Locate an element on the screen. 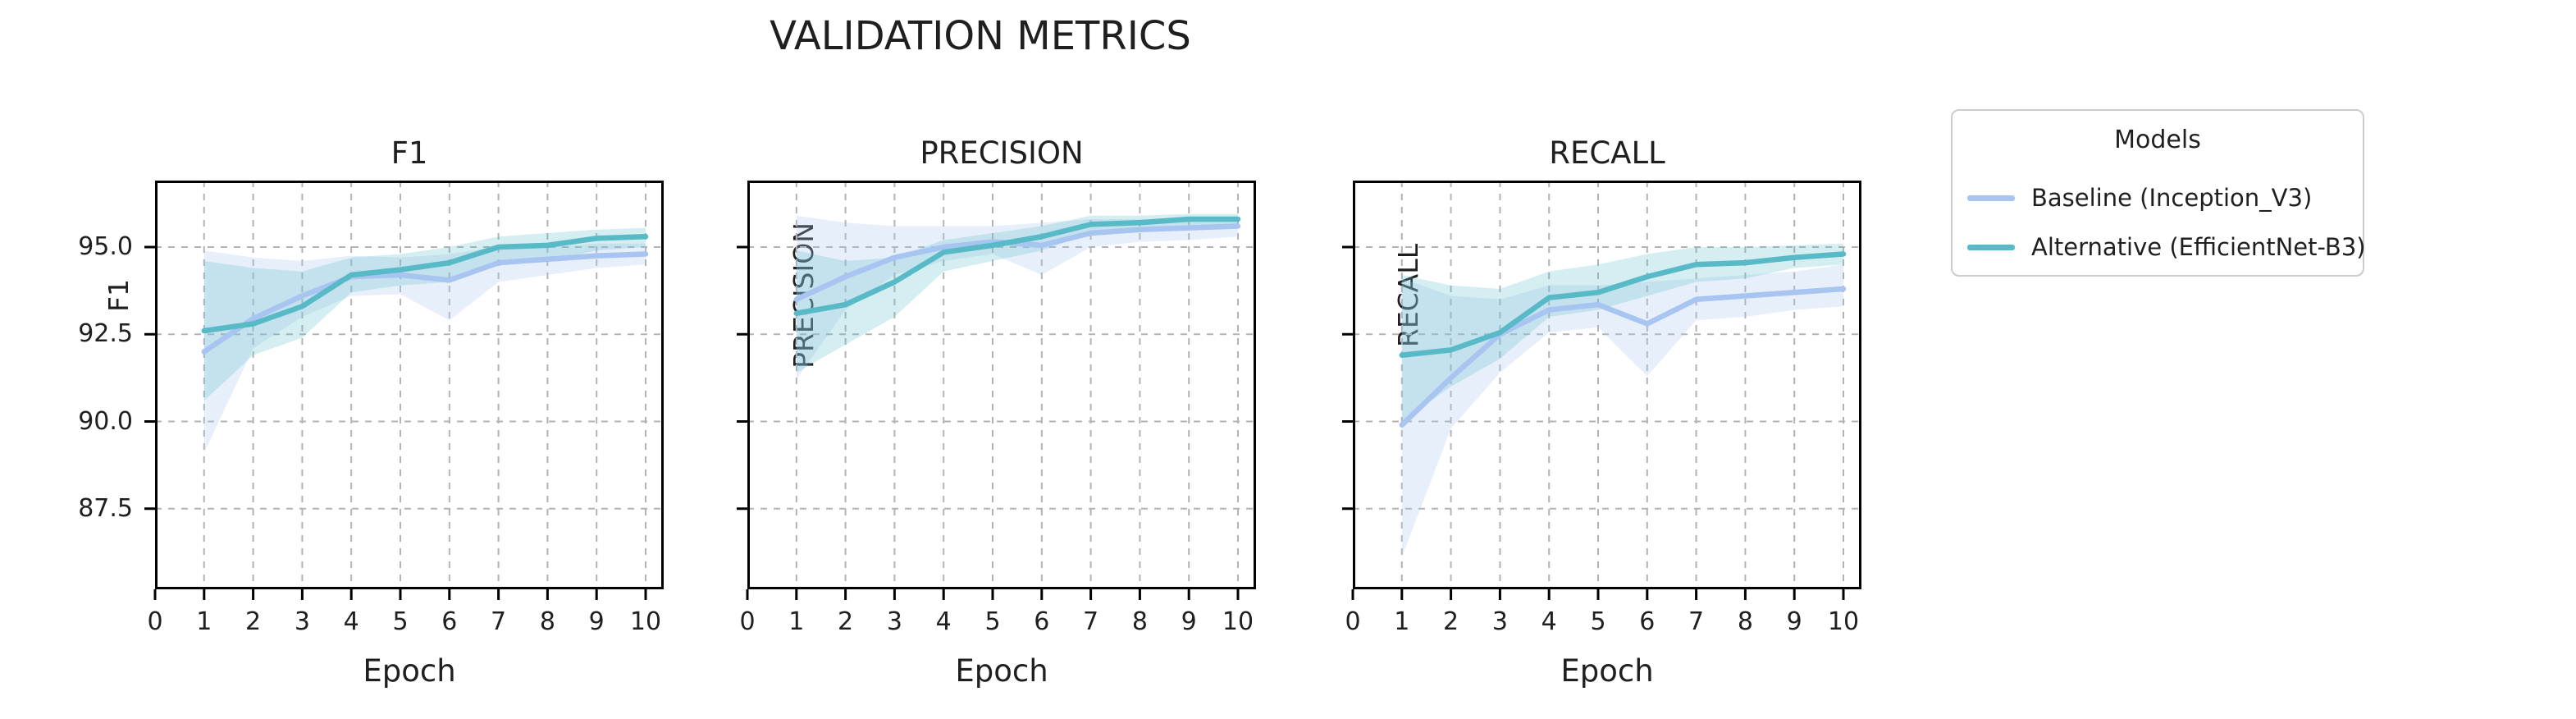 Image resolution: width=2576 pixels, height=719 pixels. legend-entry-alternative: Alternative (EfficientNet-B3) is located at coordinates (2167, 247).